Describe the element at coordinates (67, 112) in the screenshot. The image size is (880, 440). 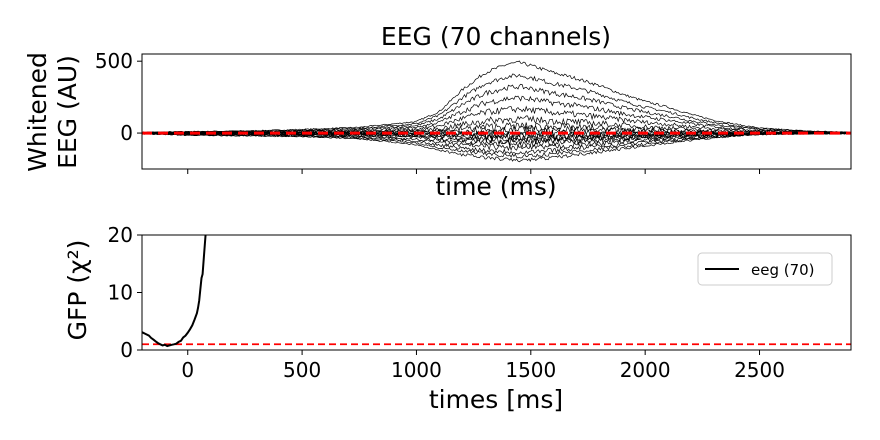
I see `eeg-ylabel-line-2: EEG (AU)` at that location.